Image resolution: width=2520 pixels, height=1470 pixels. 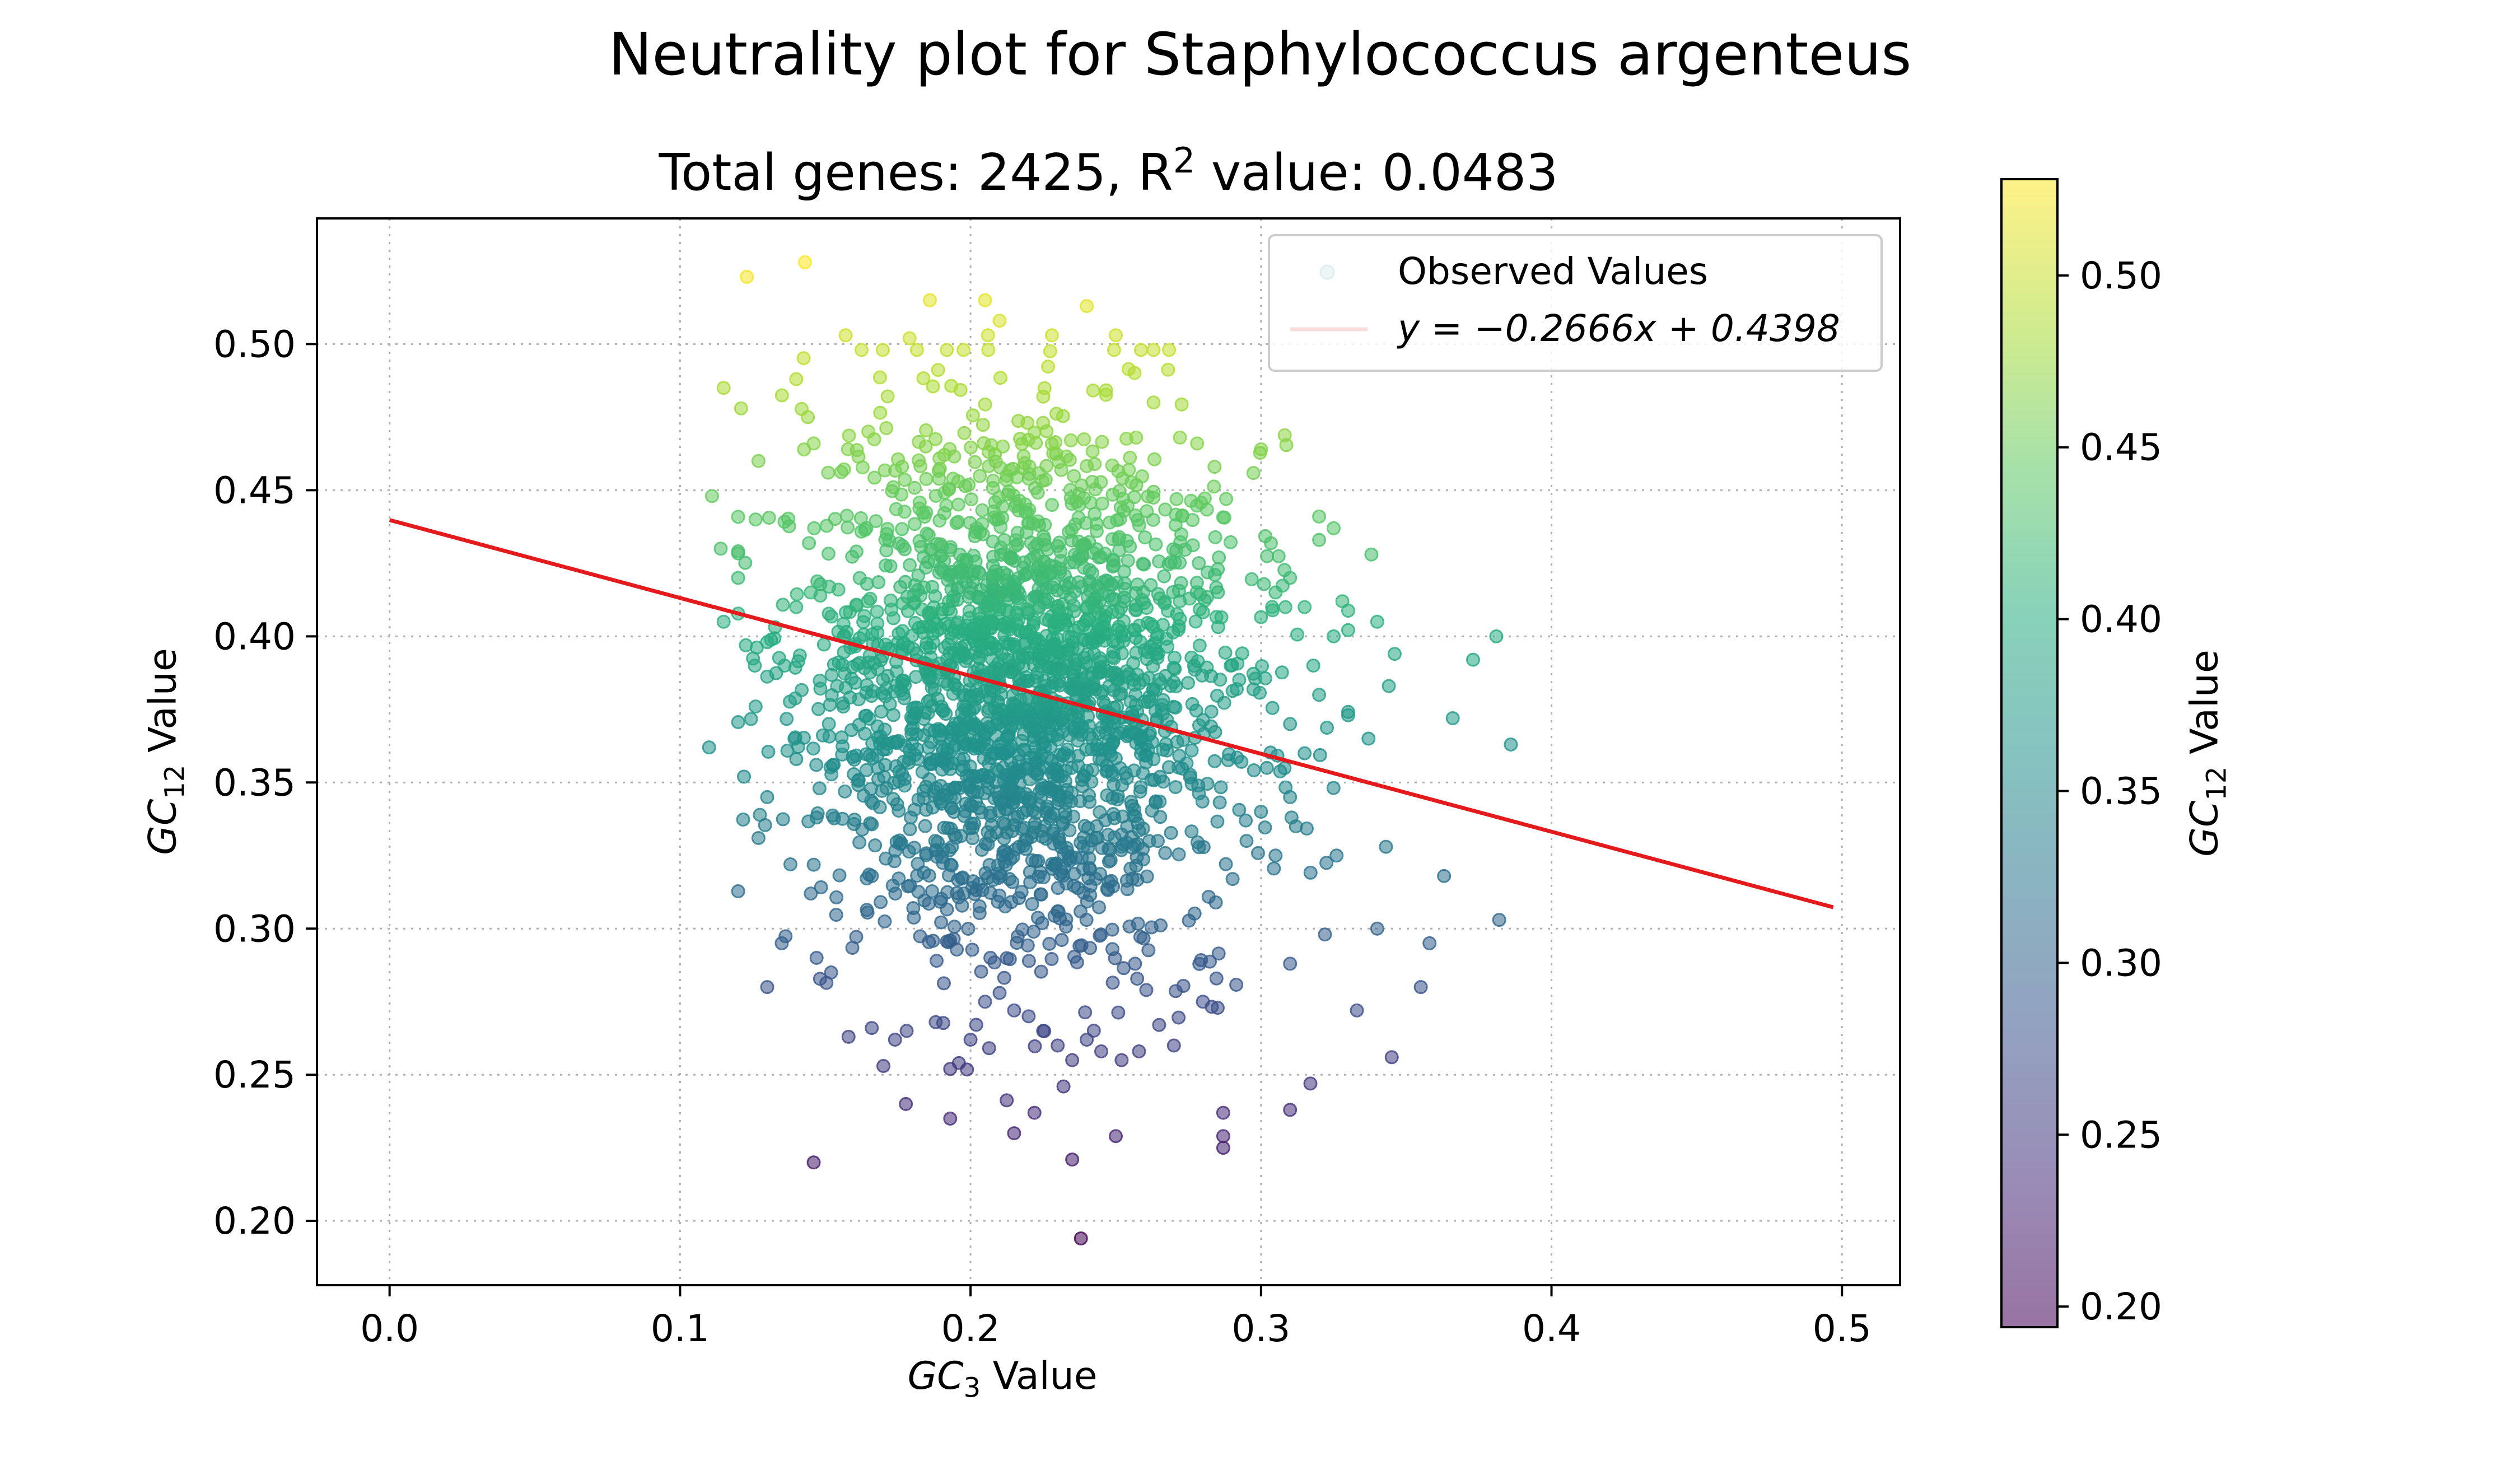 I want to click on x-axis-ticks: 0.0 0.1 0.2 0.3 0.4 0.5, so click(x=1116, y=1318).